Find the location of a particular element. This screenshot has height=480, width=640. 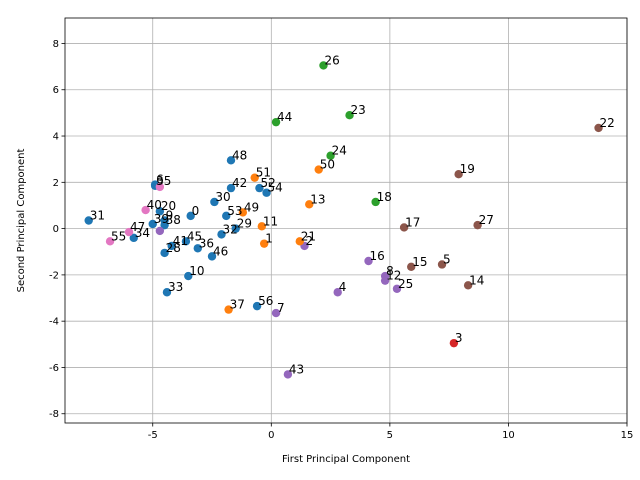

point-label: 9 is located at coordinates (170, 216).